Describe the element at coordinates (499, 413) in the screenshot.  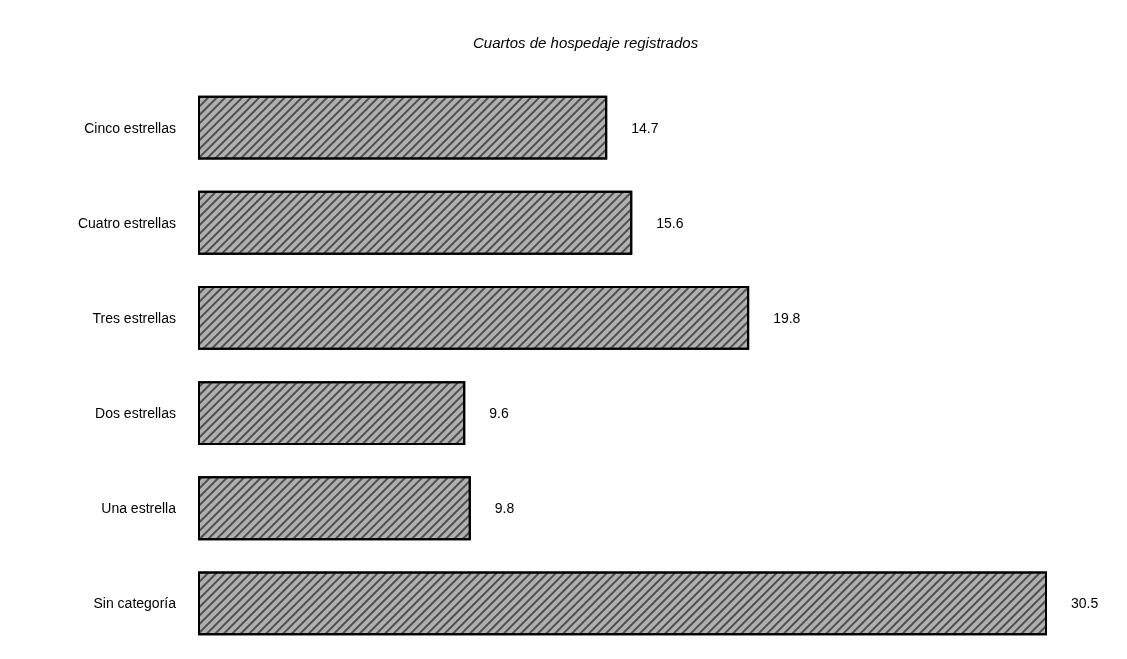
I see `data-label: 9.6` at that location.